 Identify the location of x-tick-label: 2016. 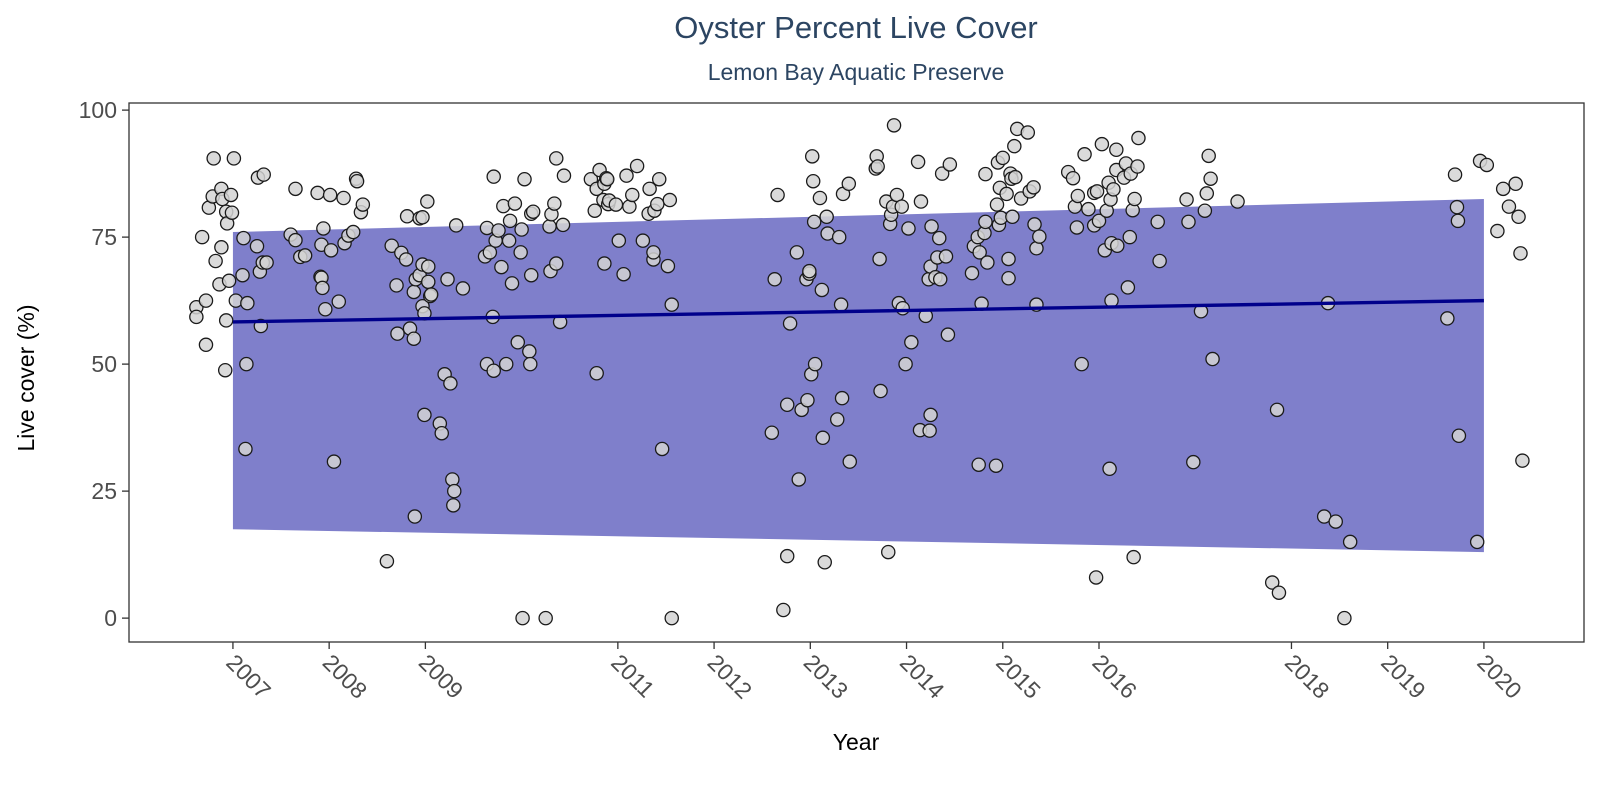
(1114, 676).